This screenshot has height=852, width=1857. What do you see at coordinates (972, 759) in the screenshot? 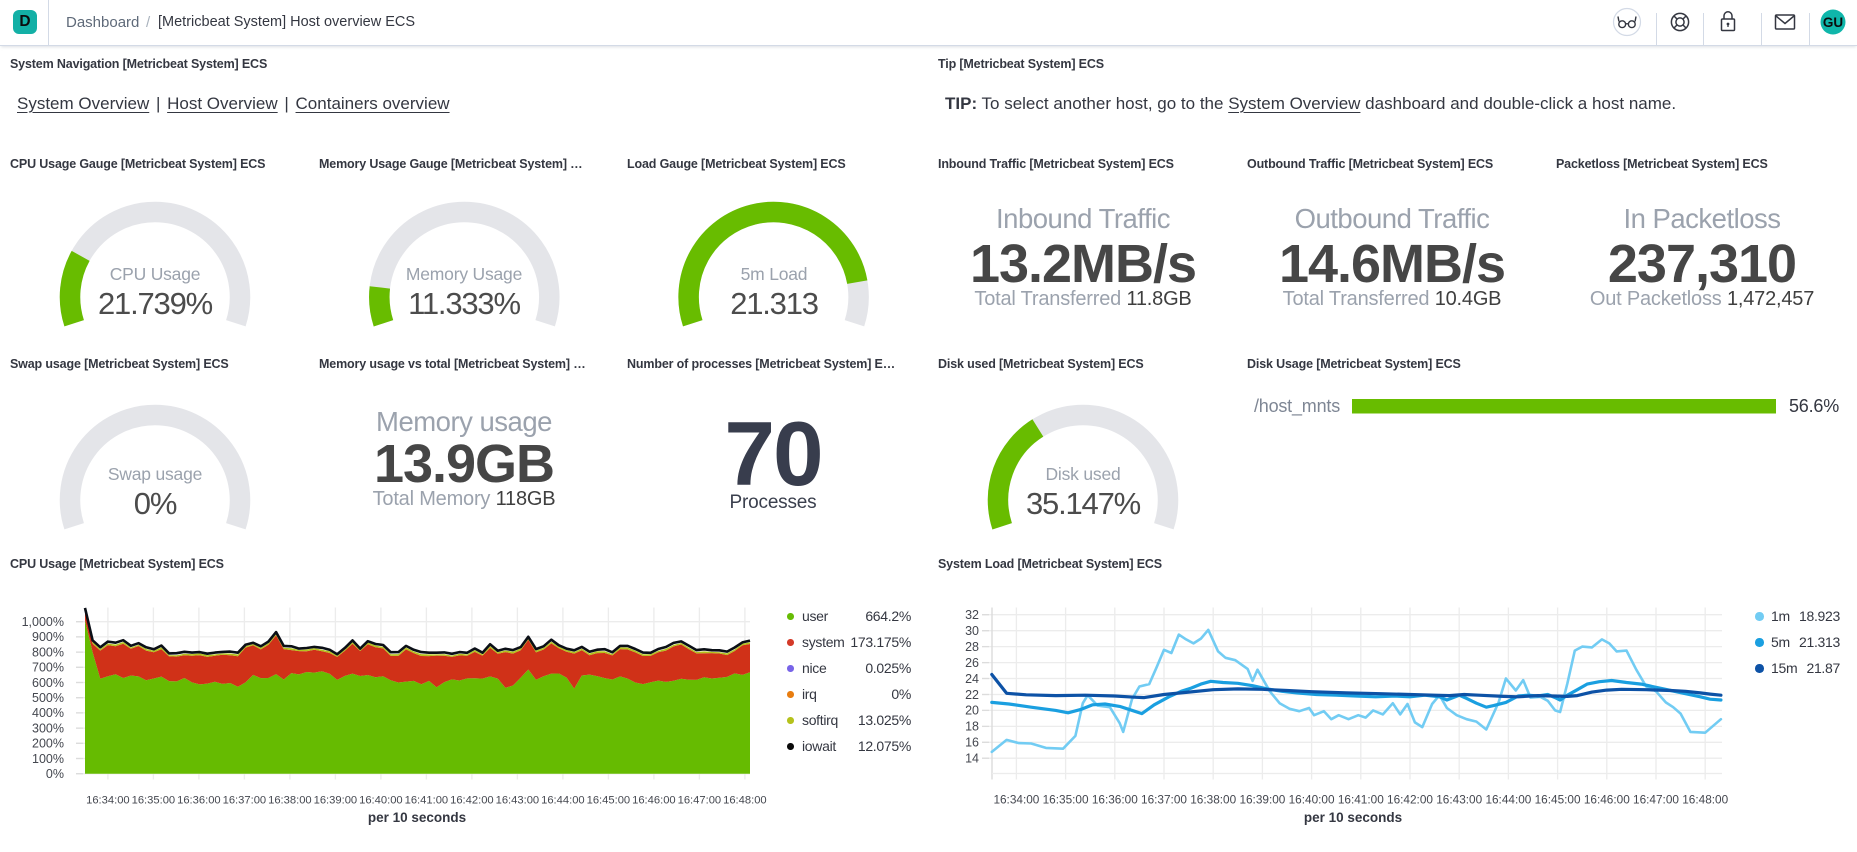
I see `svg-text: 14` at bounding box center [972, 759].